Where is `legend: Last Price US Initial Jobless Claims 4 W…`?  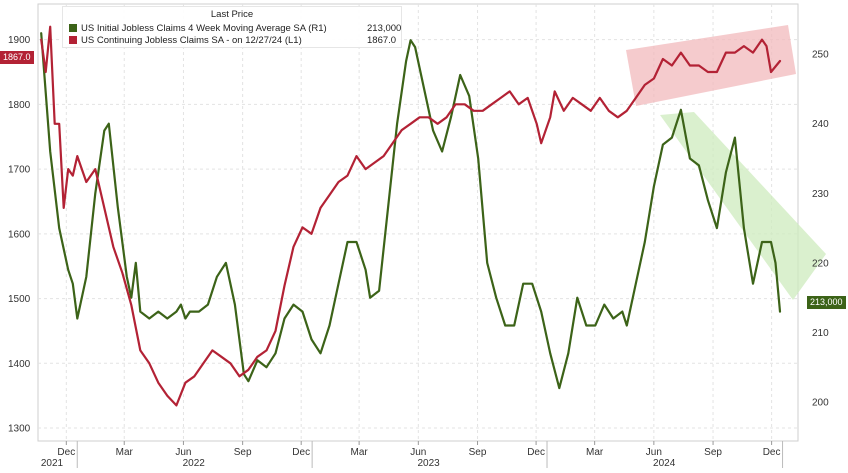
legend: Last Price US Initial Jobless Claims 4 W… is located at coordinates (232, 27).